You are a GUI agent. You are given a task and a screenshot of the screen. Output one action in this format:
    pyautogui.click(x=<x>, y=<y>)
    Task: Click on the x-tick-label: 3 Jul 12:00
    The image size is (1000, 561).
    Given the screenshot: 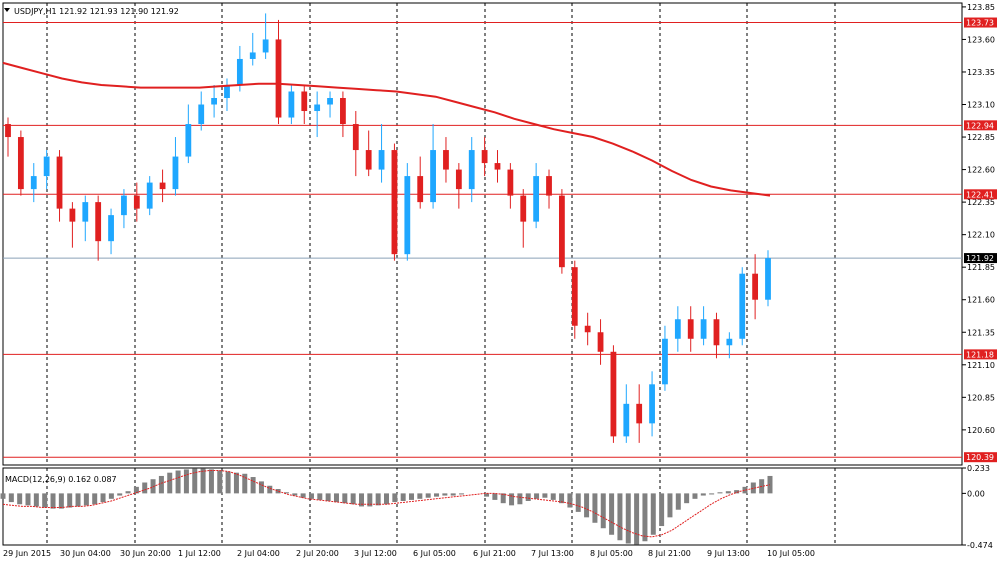 What is the action you would take?
    pyautogui.click(x=375, y=553)
    